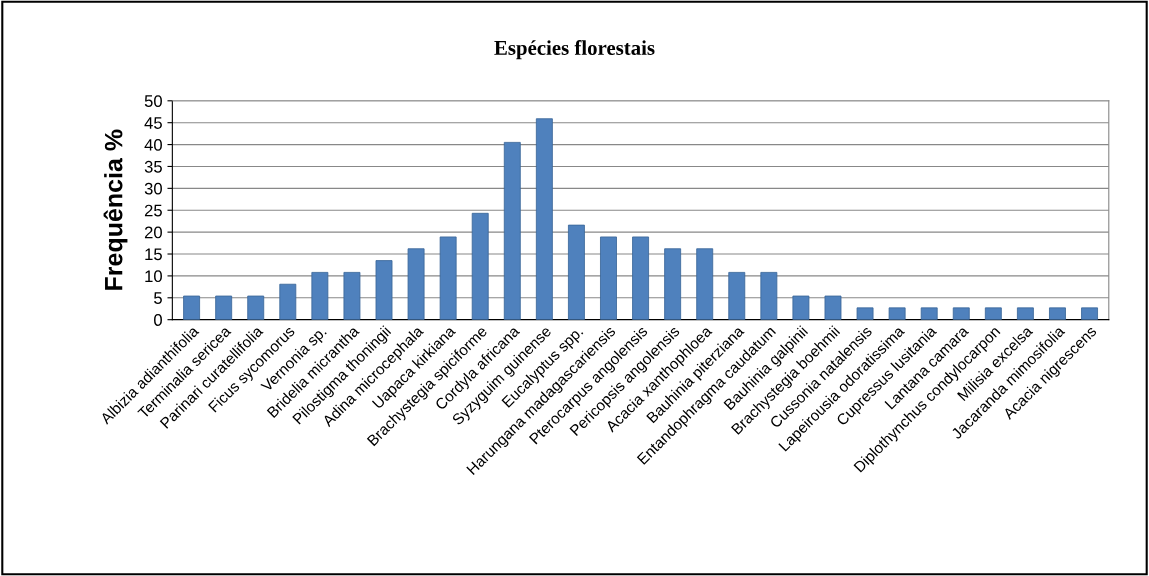 The image size is (1149, 576). Describe the element at coordinates (153, 144) in the screenshot. I see `y-tick-label: 40` at that location.